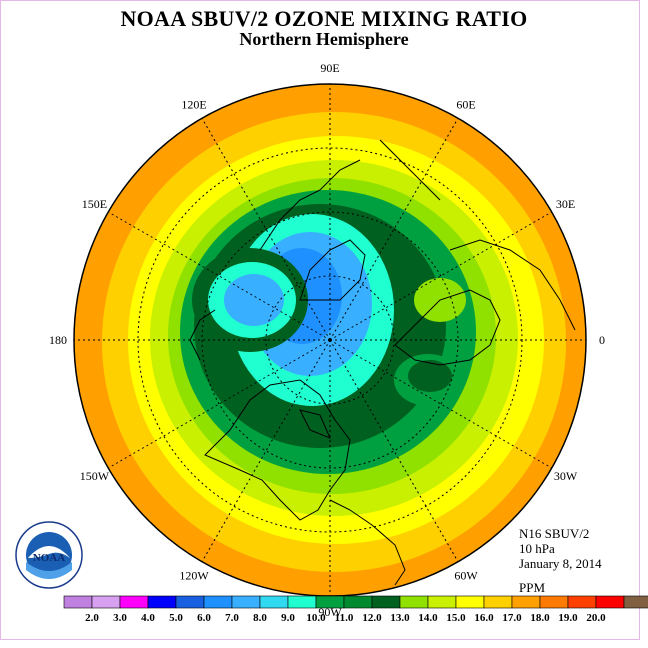 The height and width of the screenshot is (648, 648). Describe the element at coordinates (330, 612) in the screenshot. I see `longitude-label: 90W` at that location.